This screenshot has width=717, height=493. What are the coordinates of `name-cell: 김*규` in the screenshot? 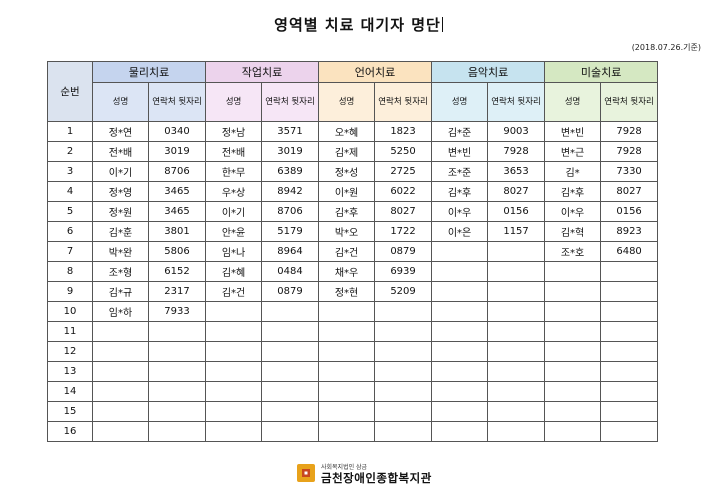 It's located at (120, 291).